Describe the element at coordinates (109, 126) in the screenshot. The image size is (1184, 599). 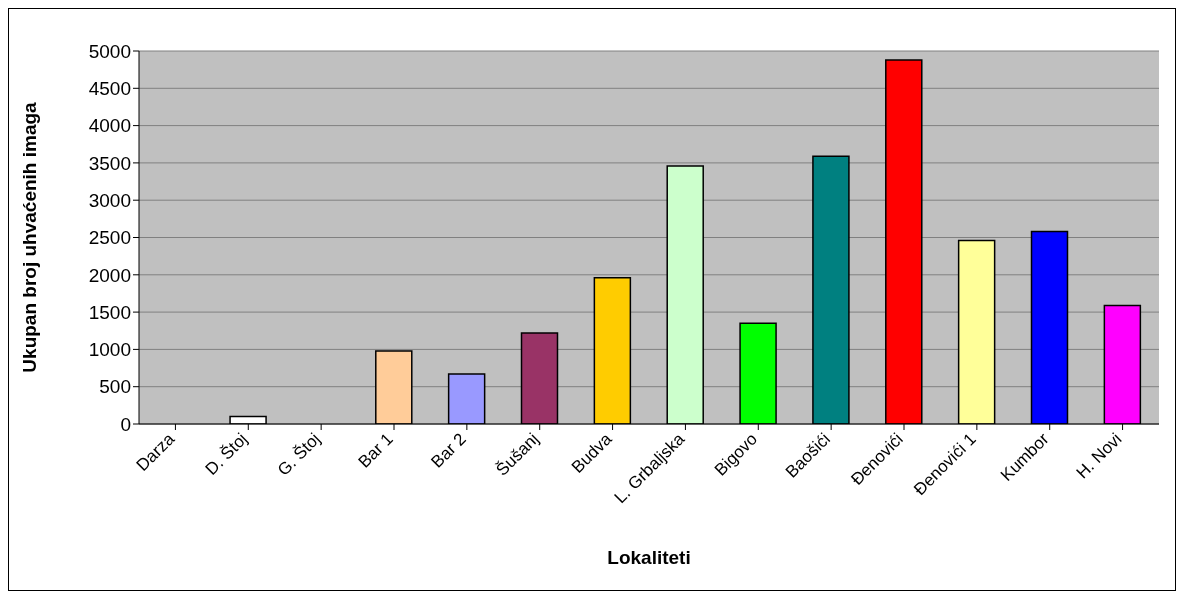
I see `y-tick-label: 4000` at that location.